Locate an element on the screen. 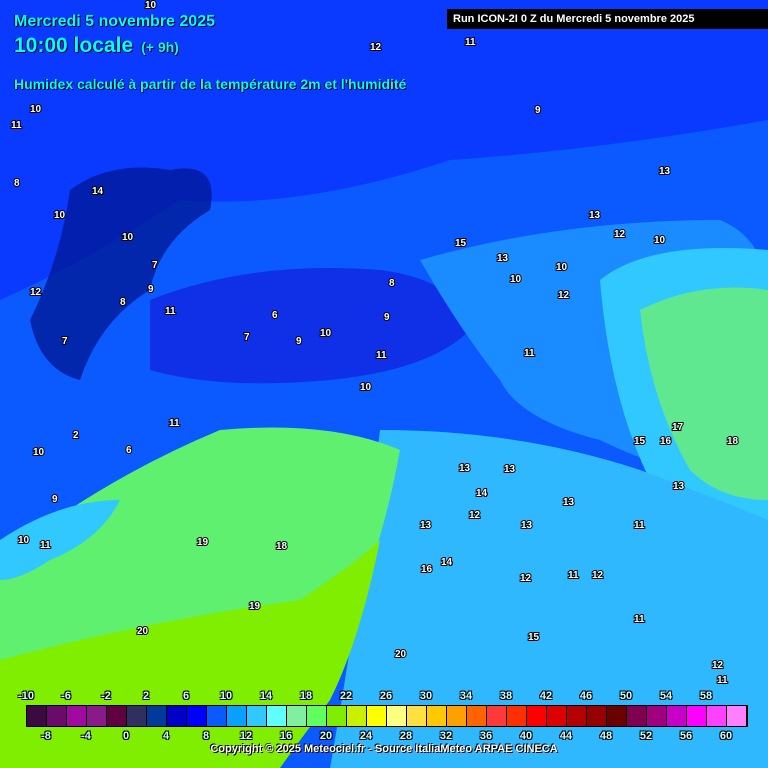  colorbar-tick-label: -2 is located at coordinates (106, 696).